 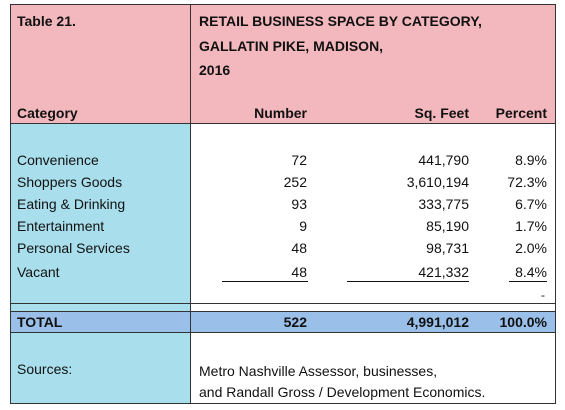 I want to click on row-percent: 1.7%, so click(x=531, y=226).